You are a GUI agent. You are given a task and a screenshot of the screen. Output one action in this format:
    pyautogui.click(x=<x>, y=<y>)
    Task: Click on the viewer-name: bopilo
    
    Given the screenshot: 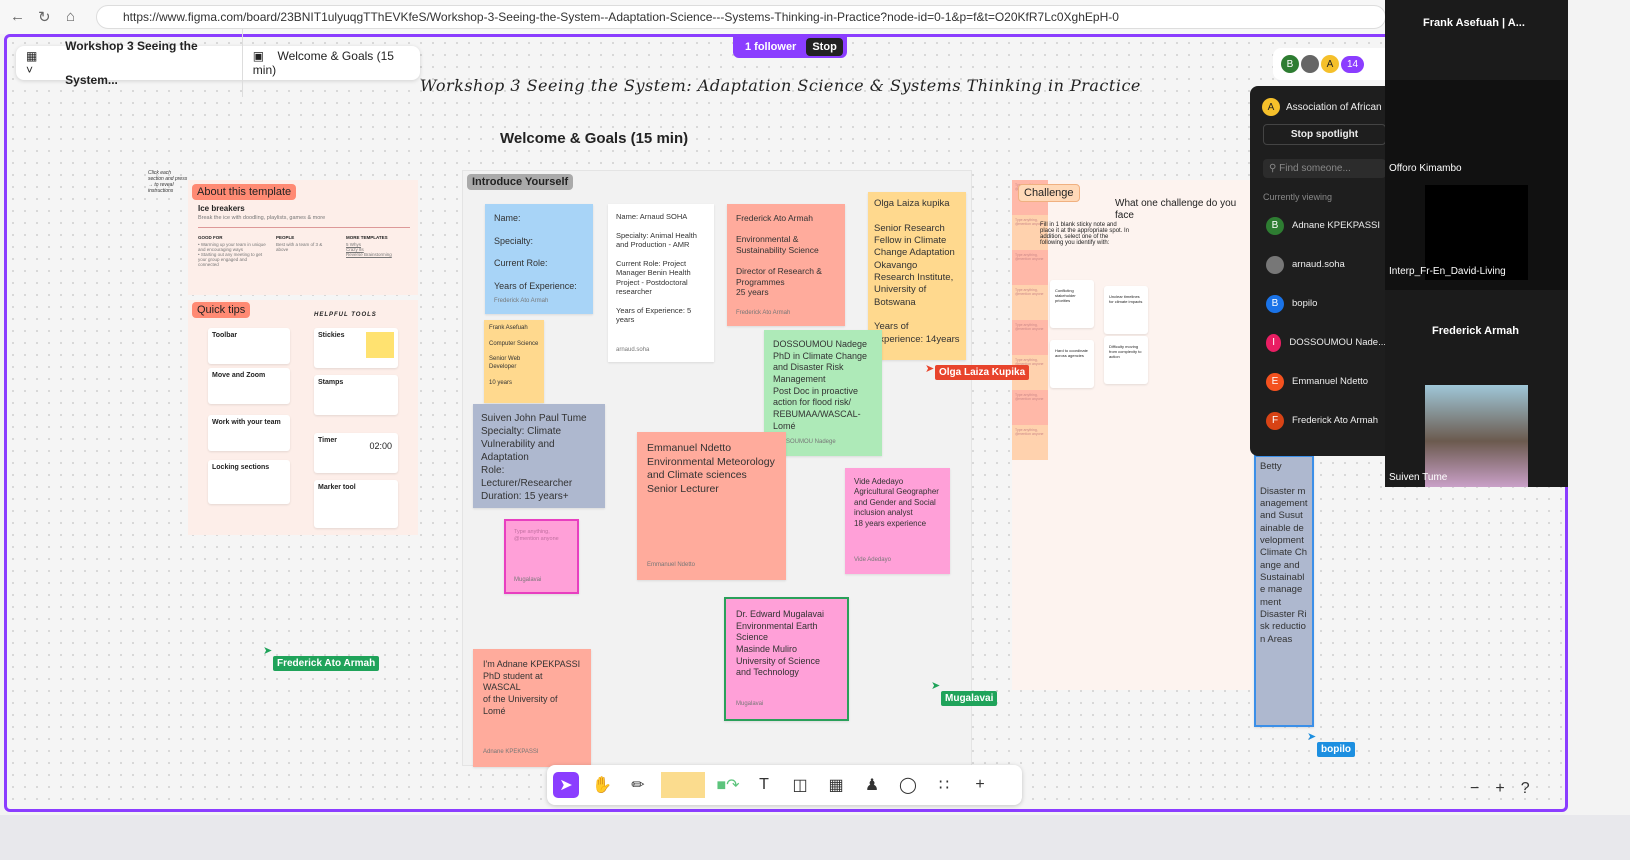 What is the action you would take?
    pyautogui.click(x=1305, y=303)
    